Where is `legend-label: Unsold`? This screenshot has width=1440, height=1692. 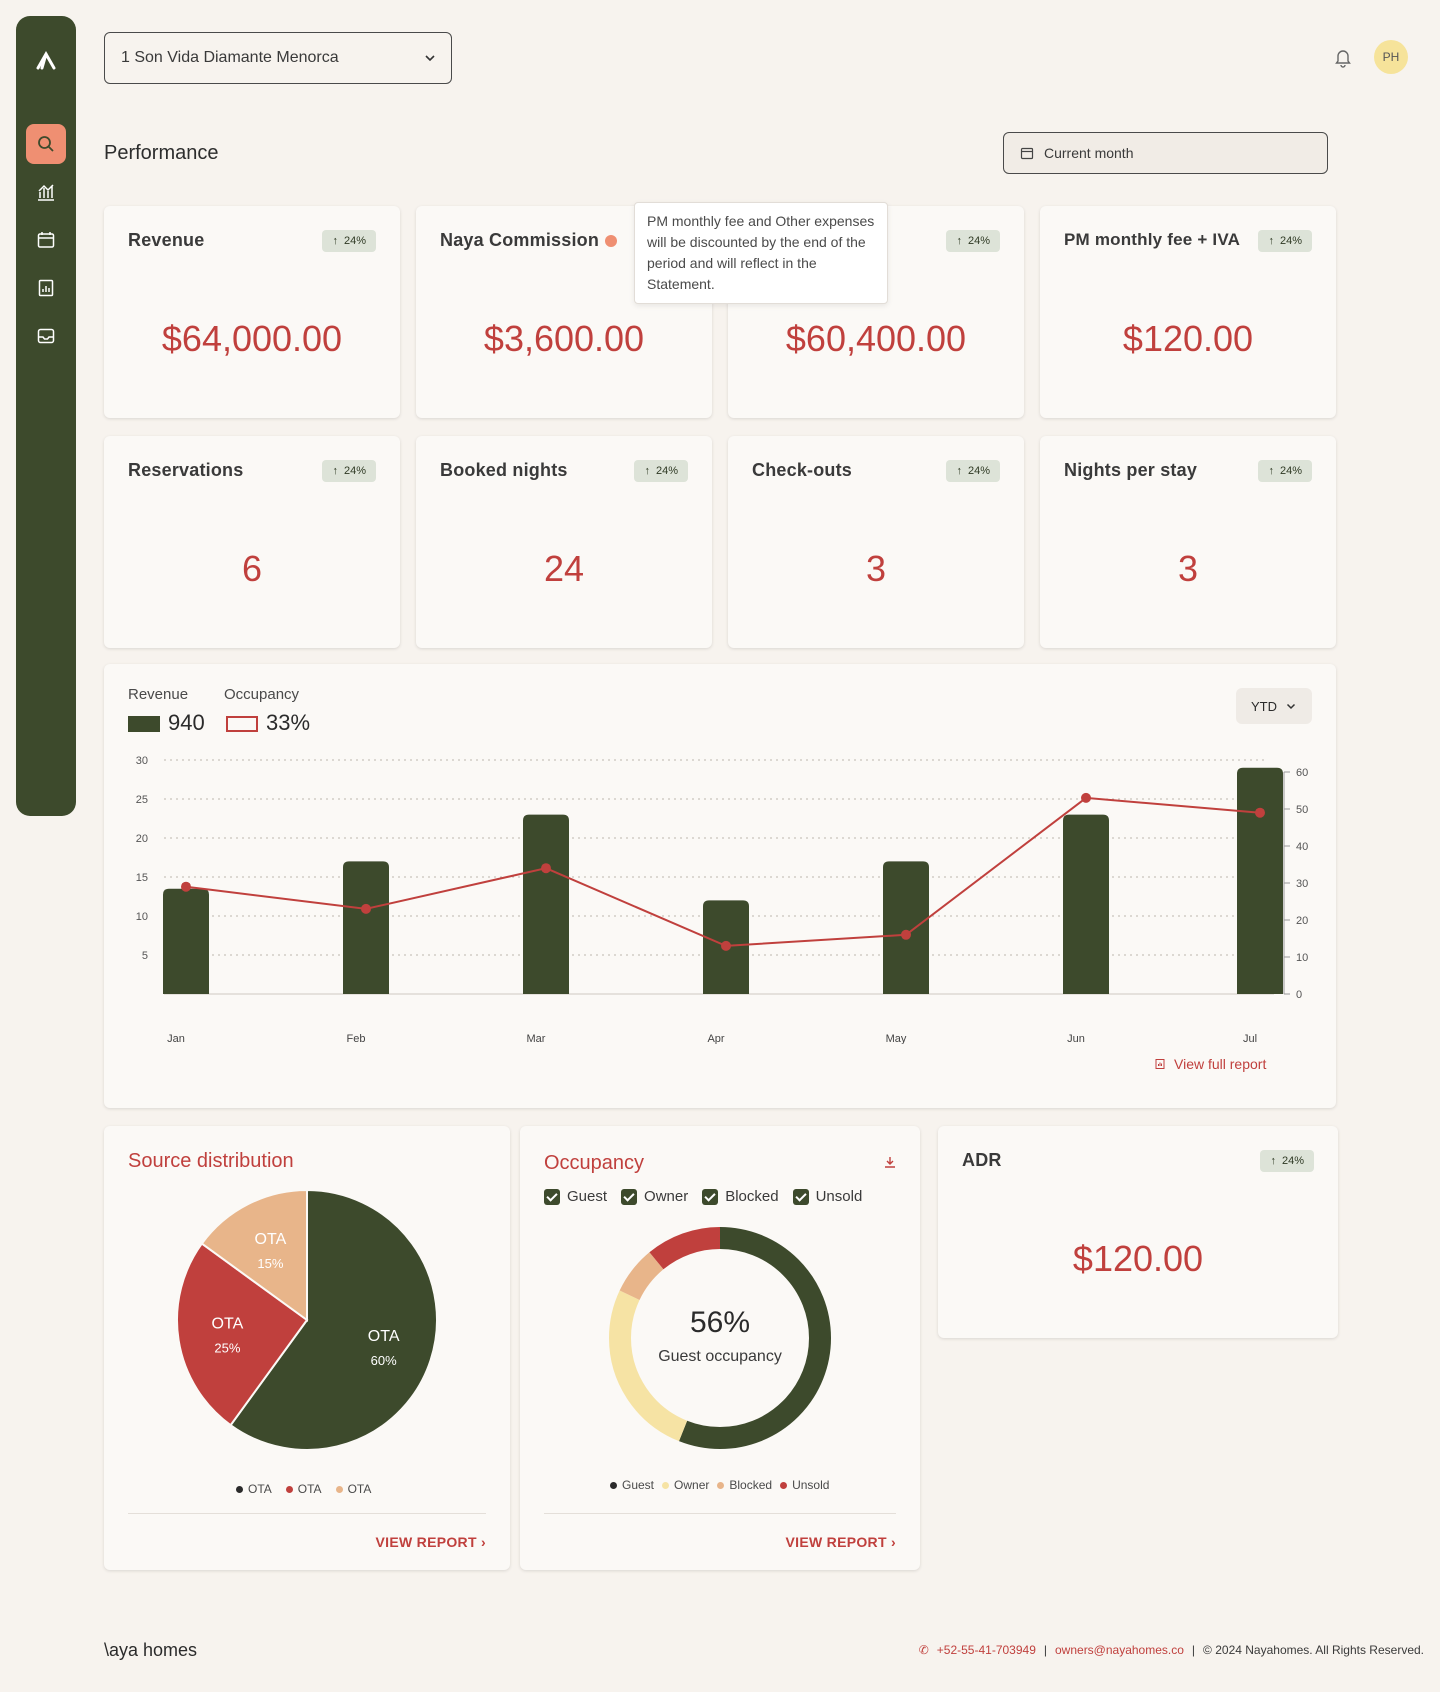 legend-label: Unsold is located at coordinates (811, 1485).